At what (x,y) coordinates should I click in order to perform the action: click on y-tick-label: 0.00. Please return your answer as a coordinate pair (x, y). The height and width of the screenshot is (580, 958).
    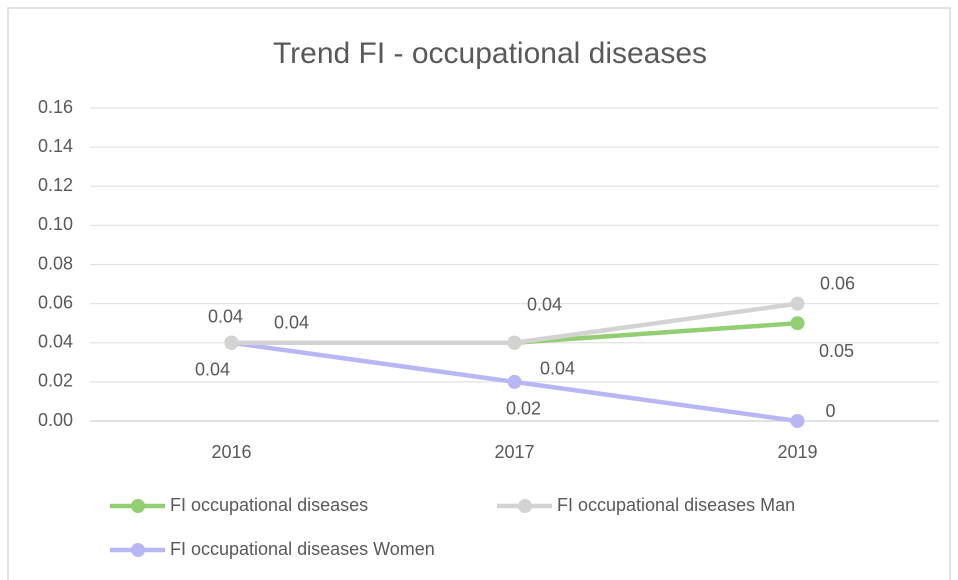
    Looking at the image, I should click on (55, 420).